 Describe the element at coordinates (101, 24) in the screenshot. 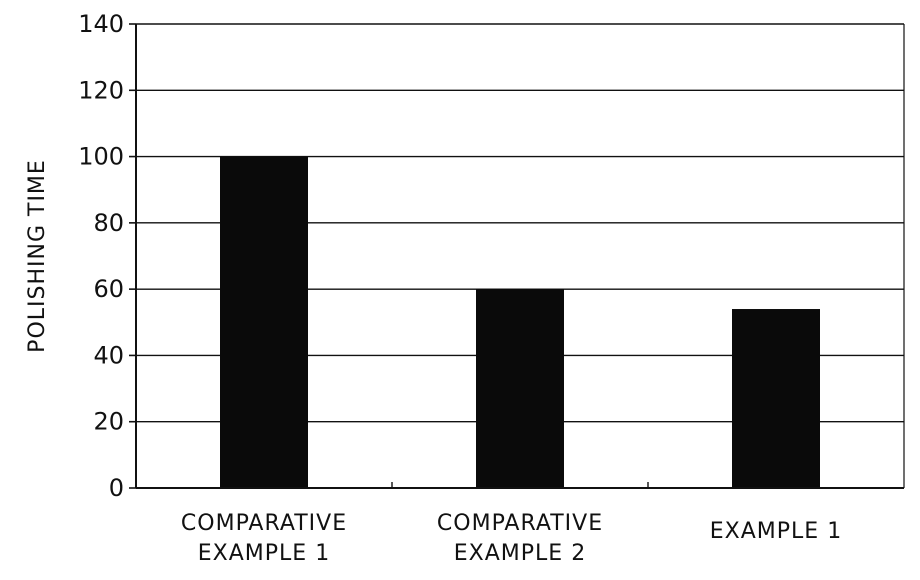

I see `y-tick-label: 140` at that location.